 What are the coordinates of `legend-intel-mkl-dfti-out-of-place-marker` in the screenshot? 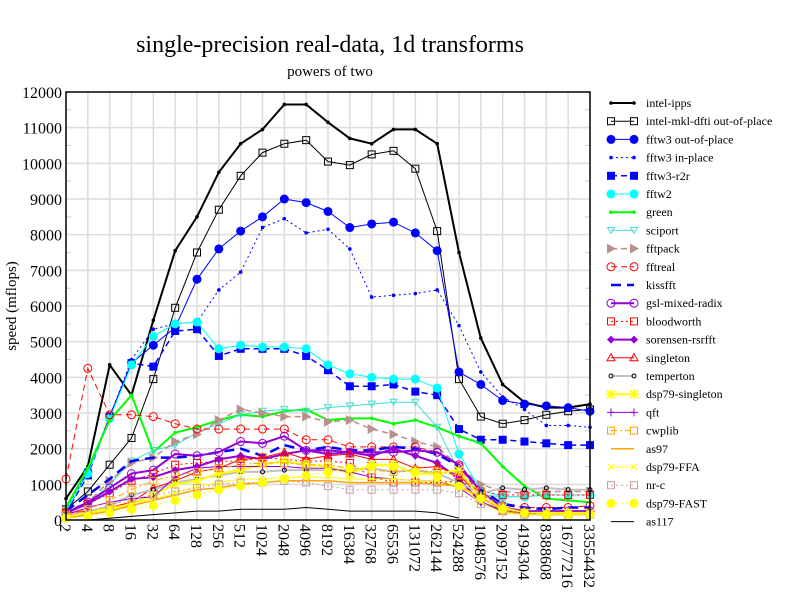 It's located at (611, 121).